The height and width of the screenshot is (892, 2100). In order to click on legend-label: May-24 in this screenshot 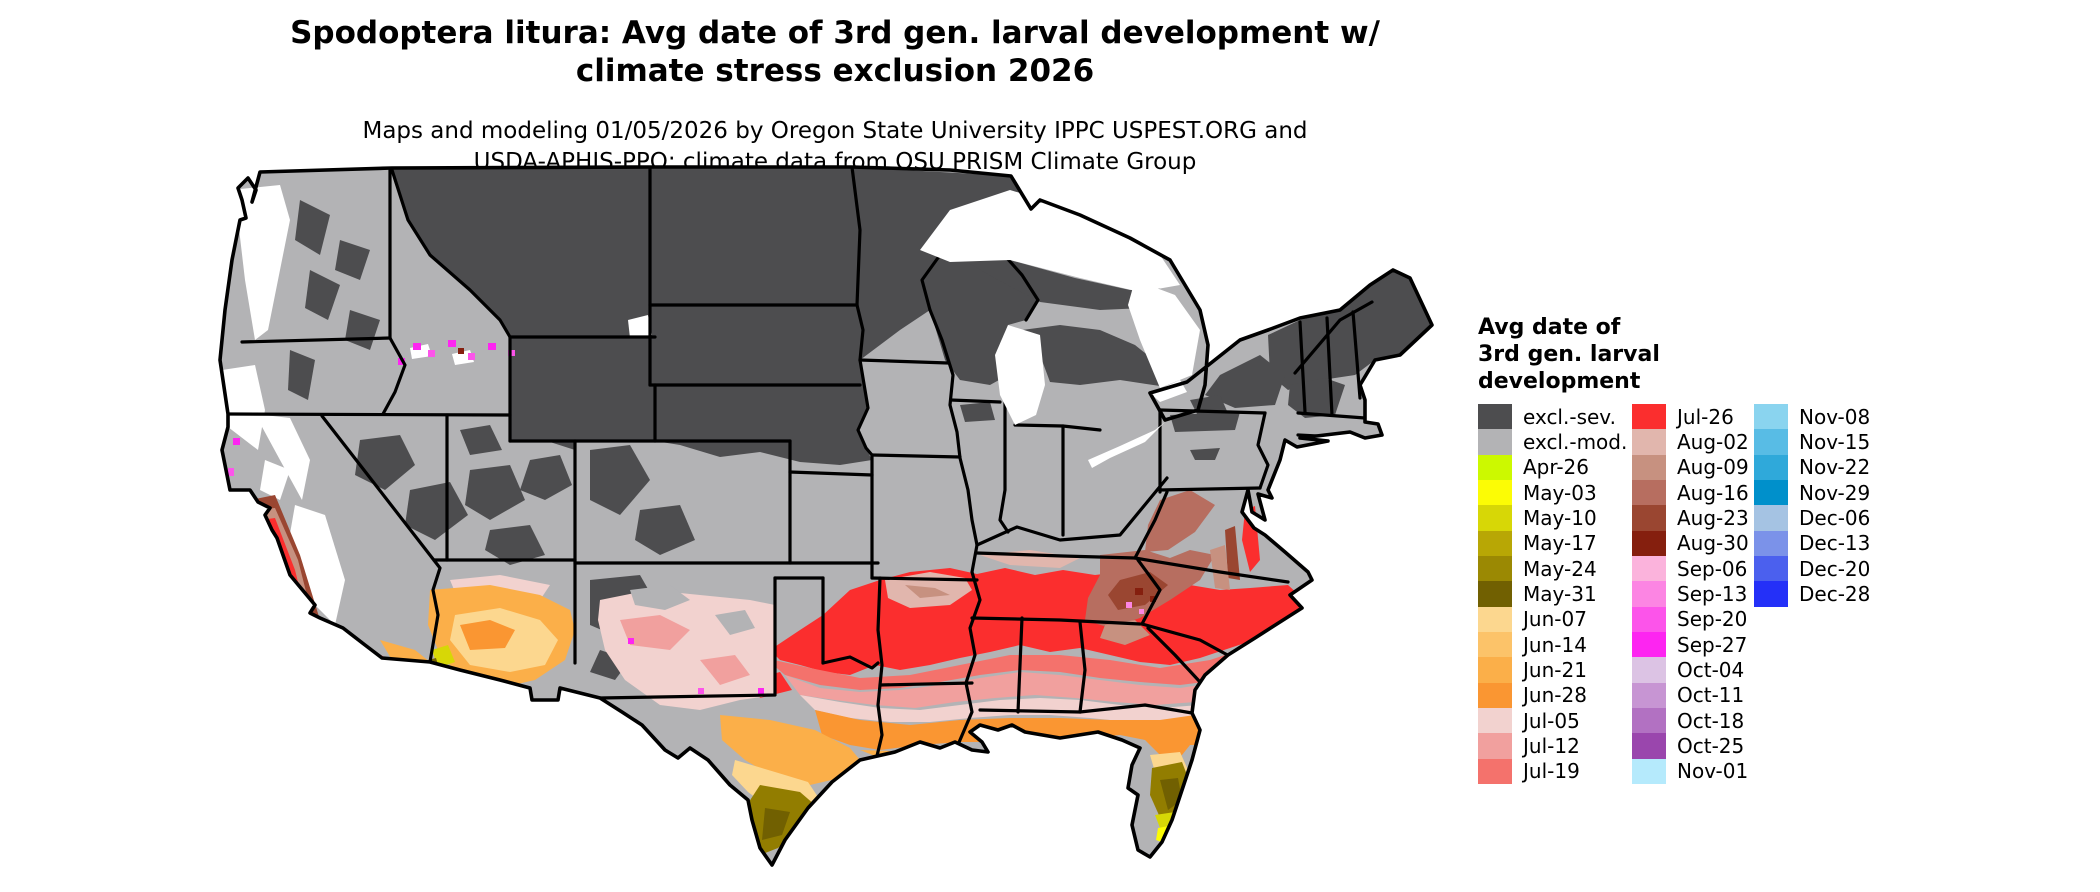, I will do `click(1560, 568)`.